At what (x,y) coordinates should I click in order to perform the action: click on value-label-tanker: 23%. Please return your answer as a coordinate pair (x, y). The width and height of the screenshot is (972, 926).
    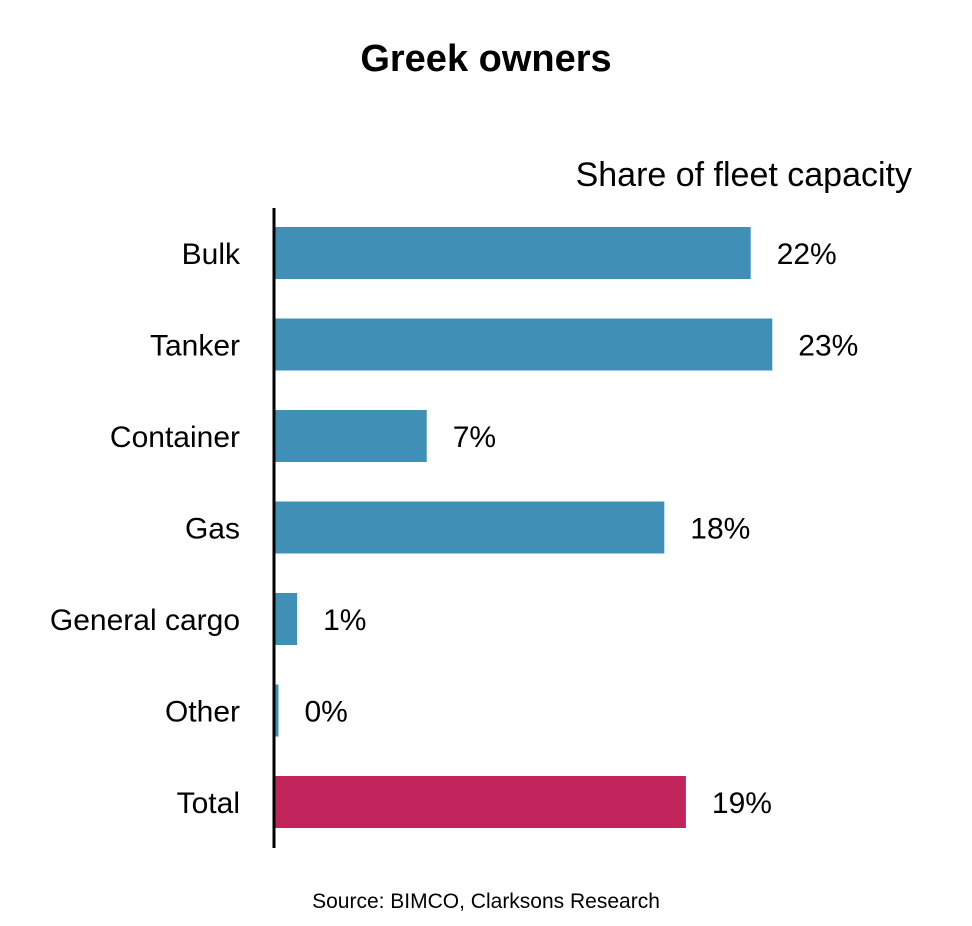
    Looking at the image, I should click on (828, 346).